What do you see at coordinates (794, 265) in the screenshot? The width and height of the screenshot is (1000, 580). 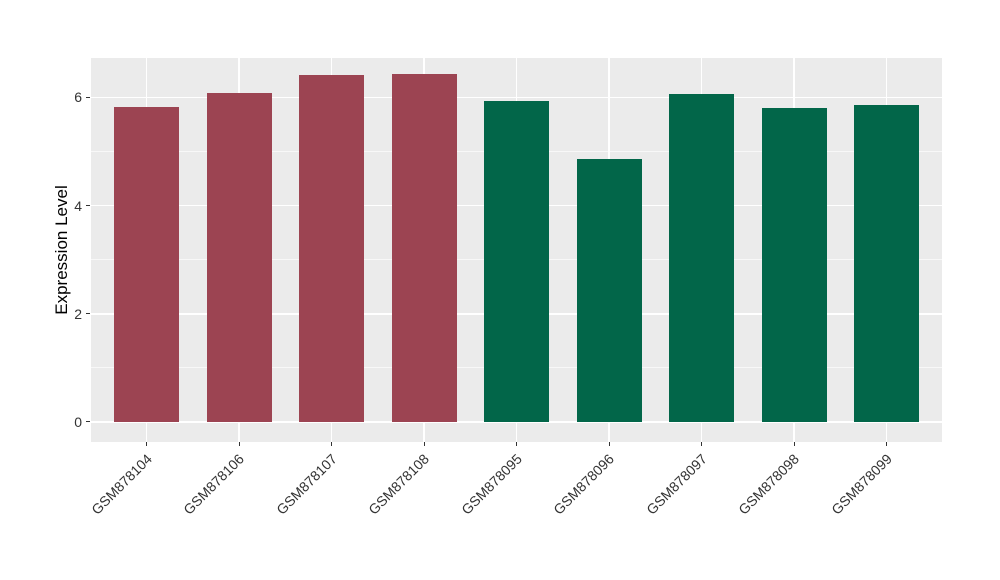 I see `bar-GSM878098` at bounding box center [794, 265].